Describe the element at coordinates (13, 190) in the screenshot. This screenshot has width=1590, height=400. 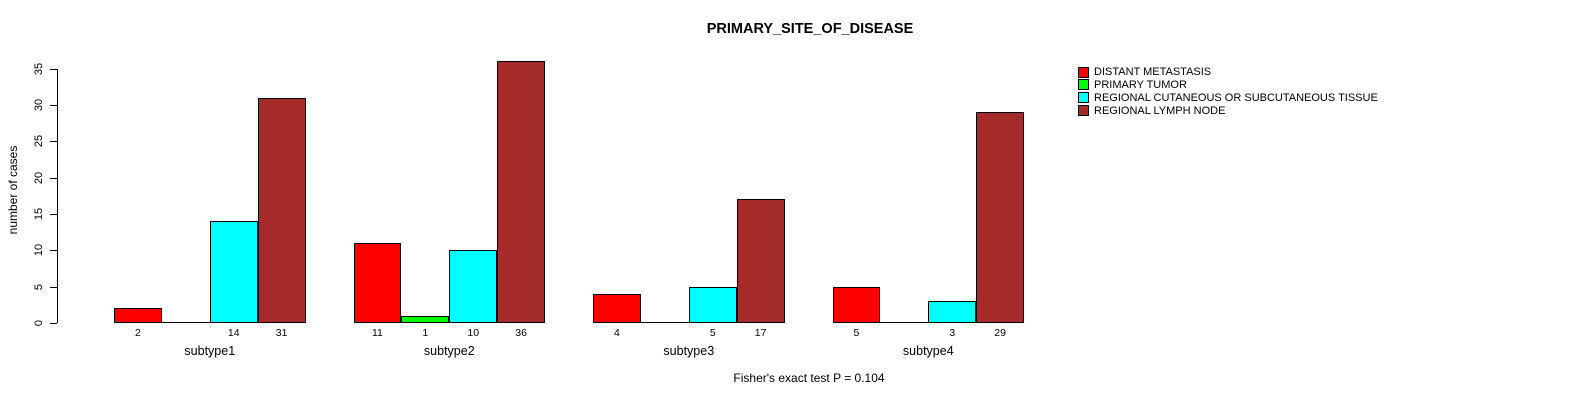
I see `y-axis-title: number of cases` at that location.